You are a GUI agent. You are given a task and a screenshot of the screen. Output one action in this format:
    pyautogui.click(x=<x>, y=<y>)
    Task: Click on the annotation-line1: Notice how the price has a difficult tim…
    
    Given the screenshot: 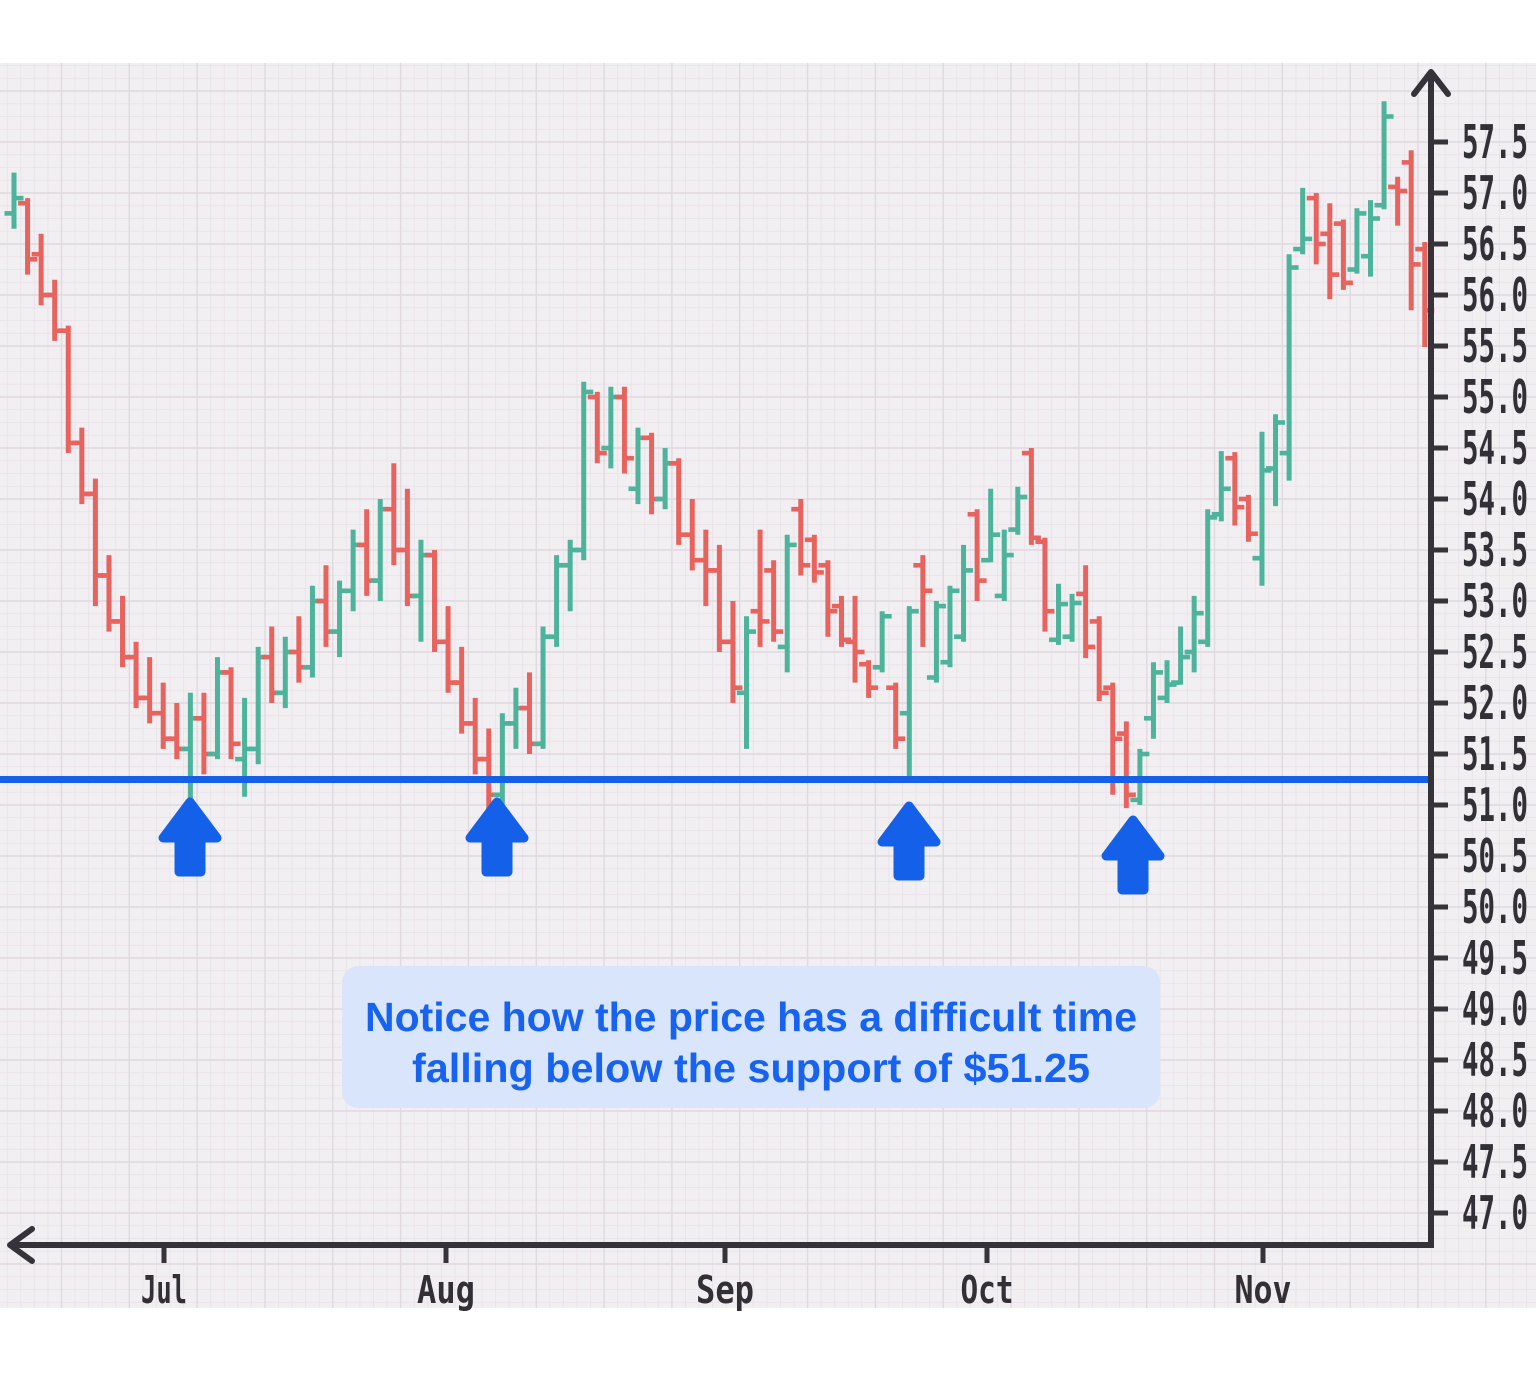 What is the action you would take?
    pyautogui.click(x=751, y=1017)
    